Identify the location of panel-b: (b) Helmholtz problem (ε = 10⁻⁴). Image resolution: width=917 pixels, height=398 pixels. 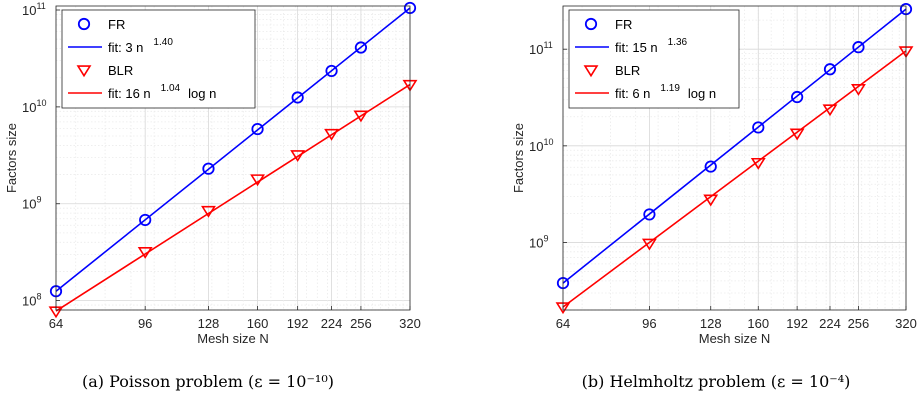
(716, 381).